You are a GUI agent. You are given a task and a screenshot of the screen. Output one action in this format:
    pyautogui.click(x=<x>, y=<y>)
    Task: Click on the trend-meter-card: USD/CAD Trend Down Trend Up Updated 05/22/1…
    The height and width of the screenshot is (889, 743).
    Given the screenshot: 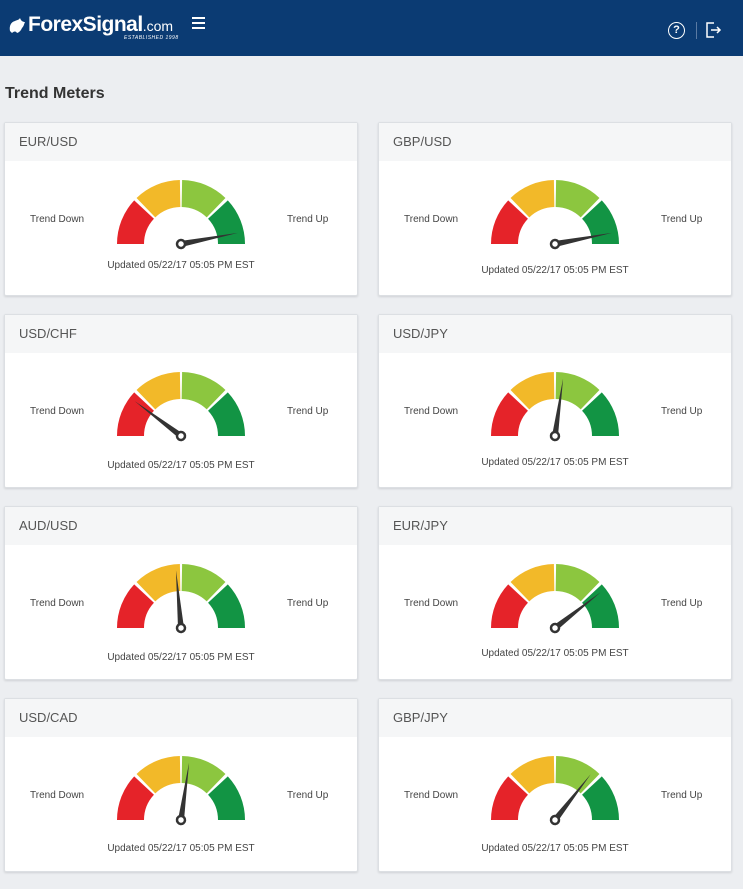 What is the action you would take?
    pyautogui.click(x=181, y=785)
    